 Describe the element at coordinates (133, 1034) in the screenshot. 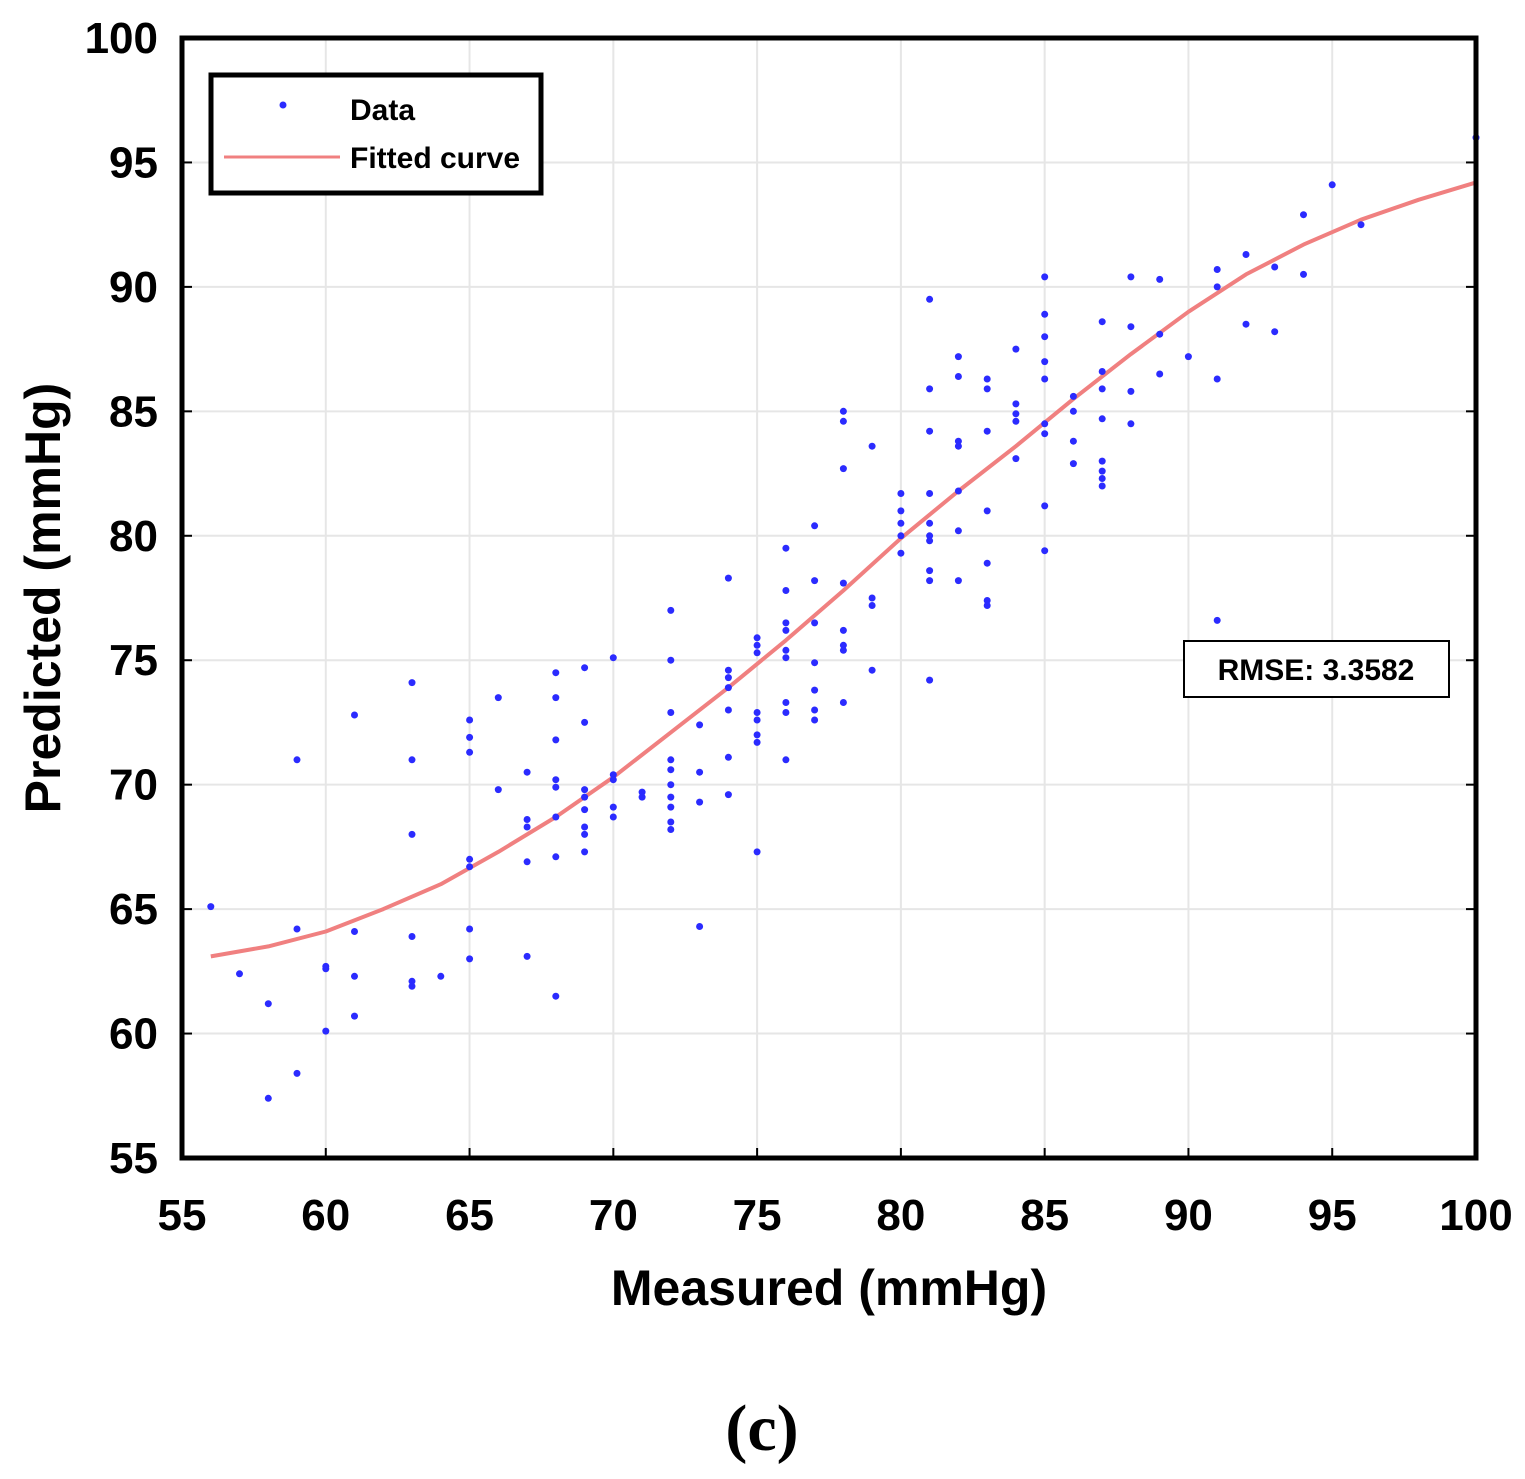

I see `y-tick-label: 60` at that location.